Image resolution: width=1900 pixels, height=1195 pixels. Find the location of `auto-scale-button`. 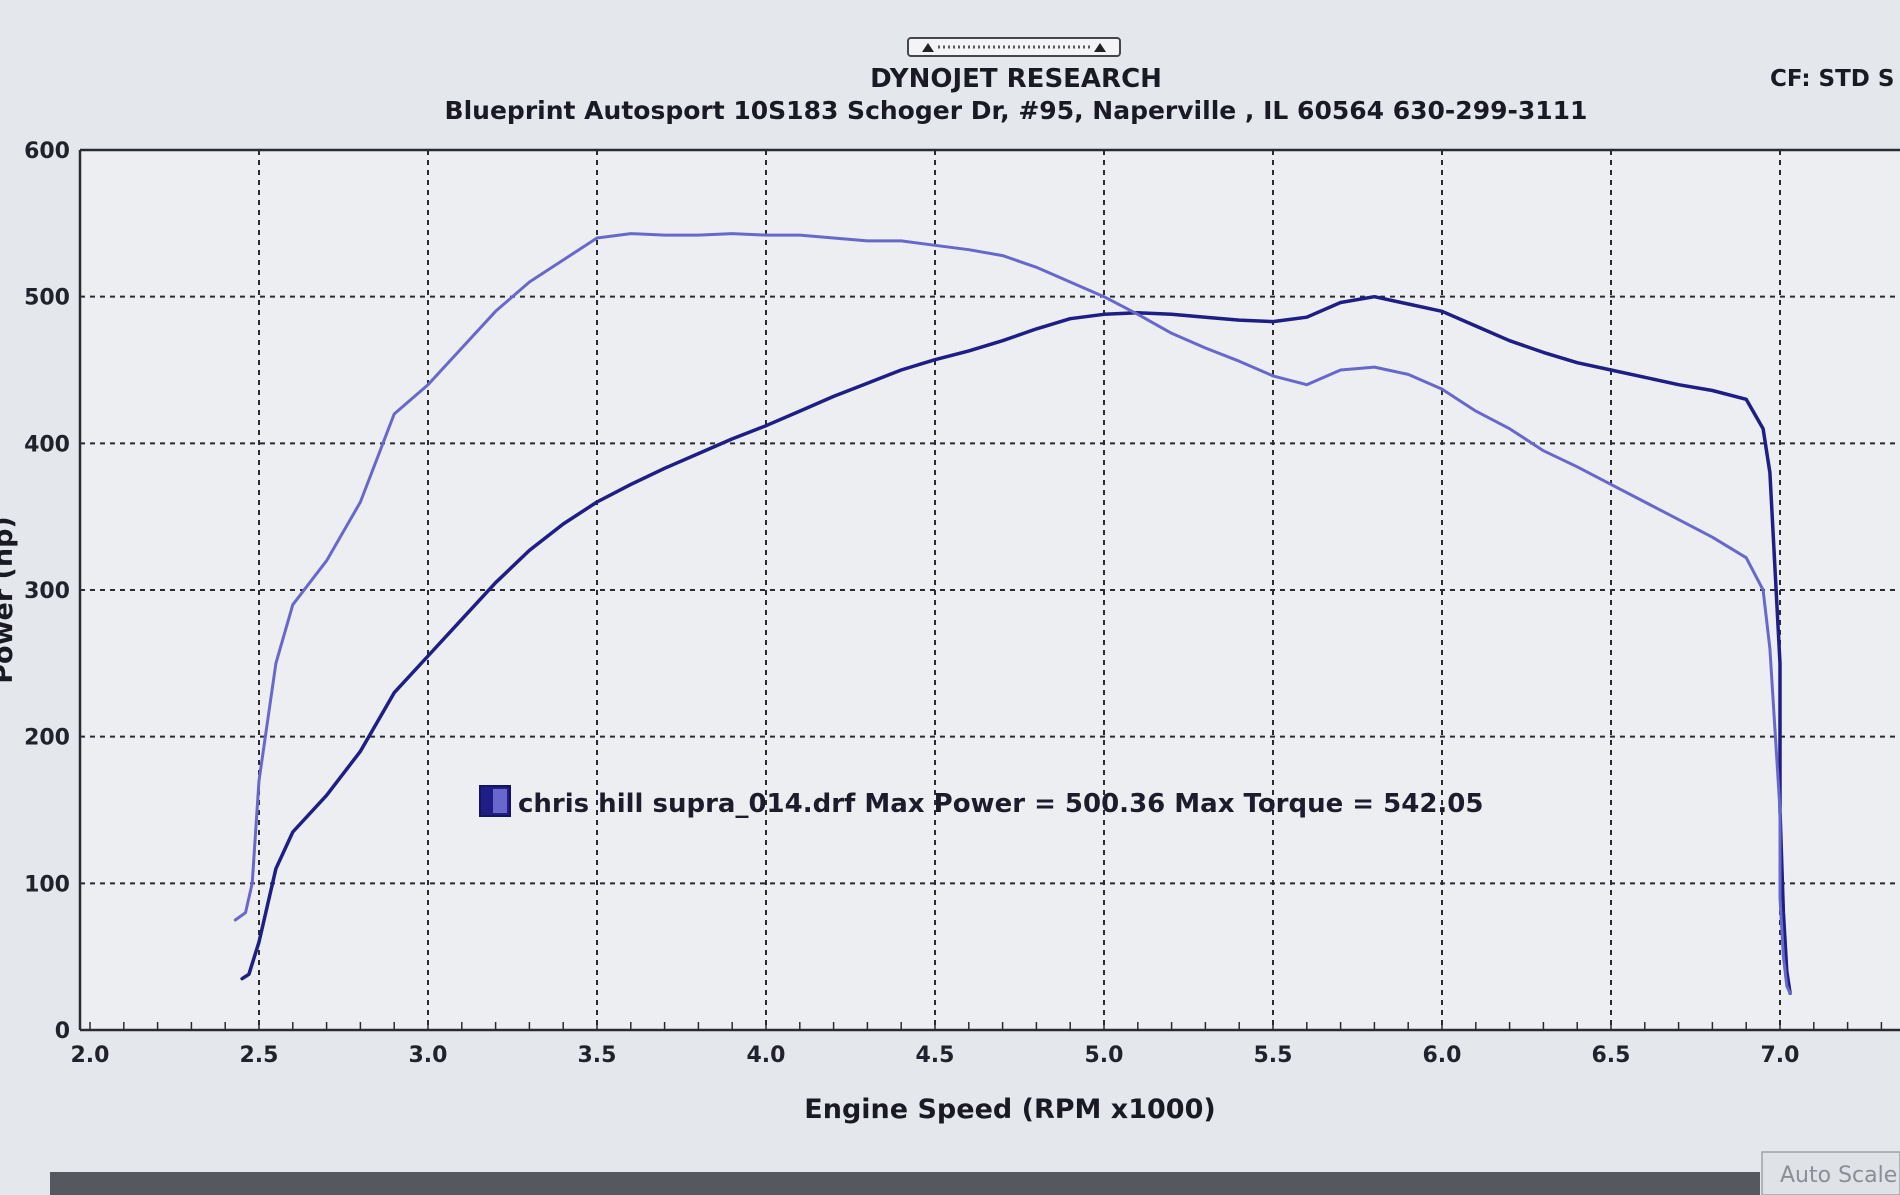

auto-scale-button is located at coordinates (1830, 1173).